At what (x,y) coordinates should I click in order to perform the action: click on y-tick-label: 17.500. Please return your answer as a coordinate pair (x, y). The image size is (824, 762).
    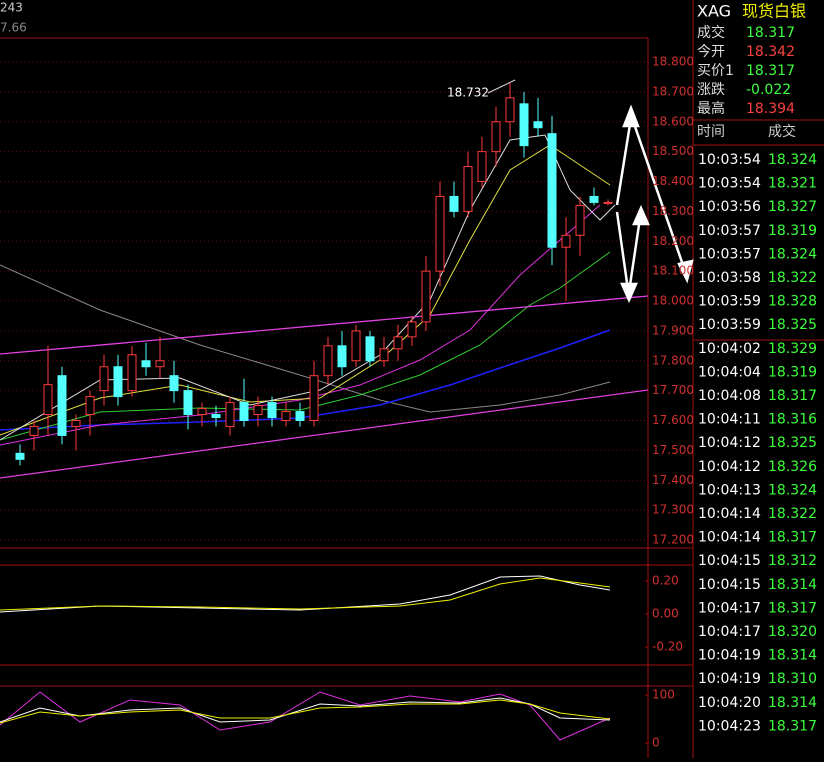
    Looking at the image, I should click on (673, 450).